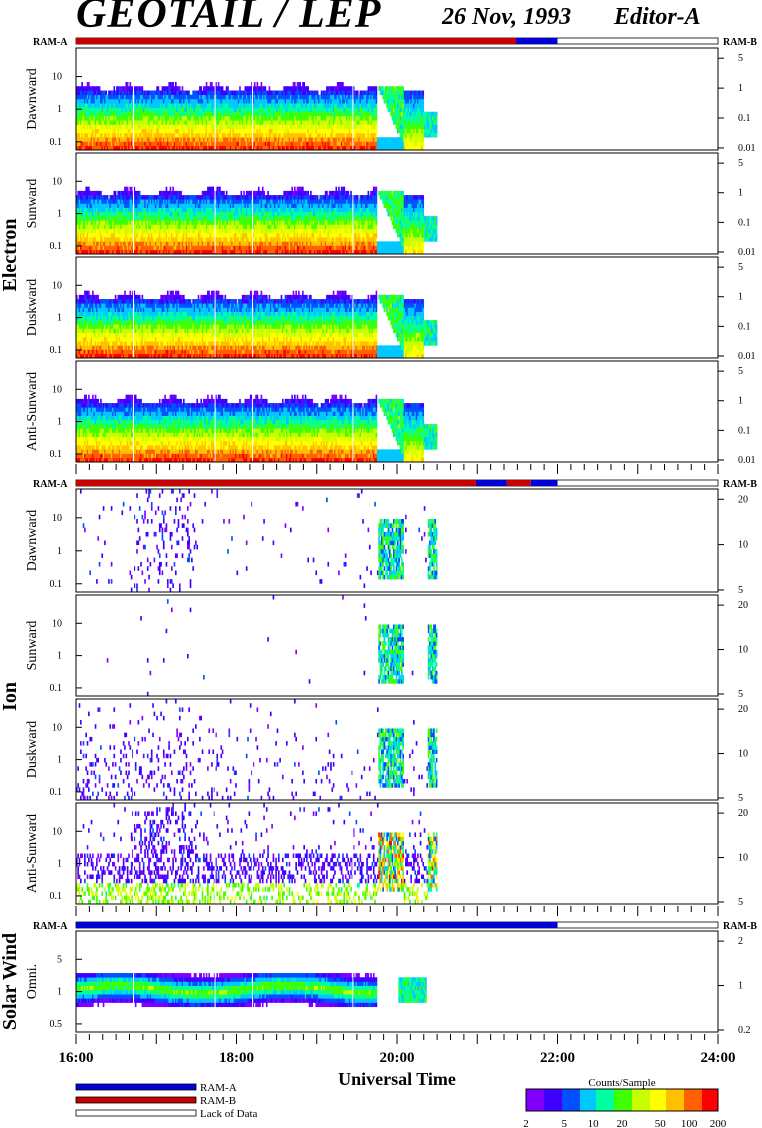  Describe the element at coordinates (136, 1087) in the screenshot. I see `legend-swatch` at that location.